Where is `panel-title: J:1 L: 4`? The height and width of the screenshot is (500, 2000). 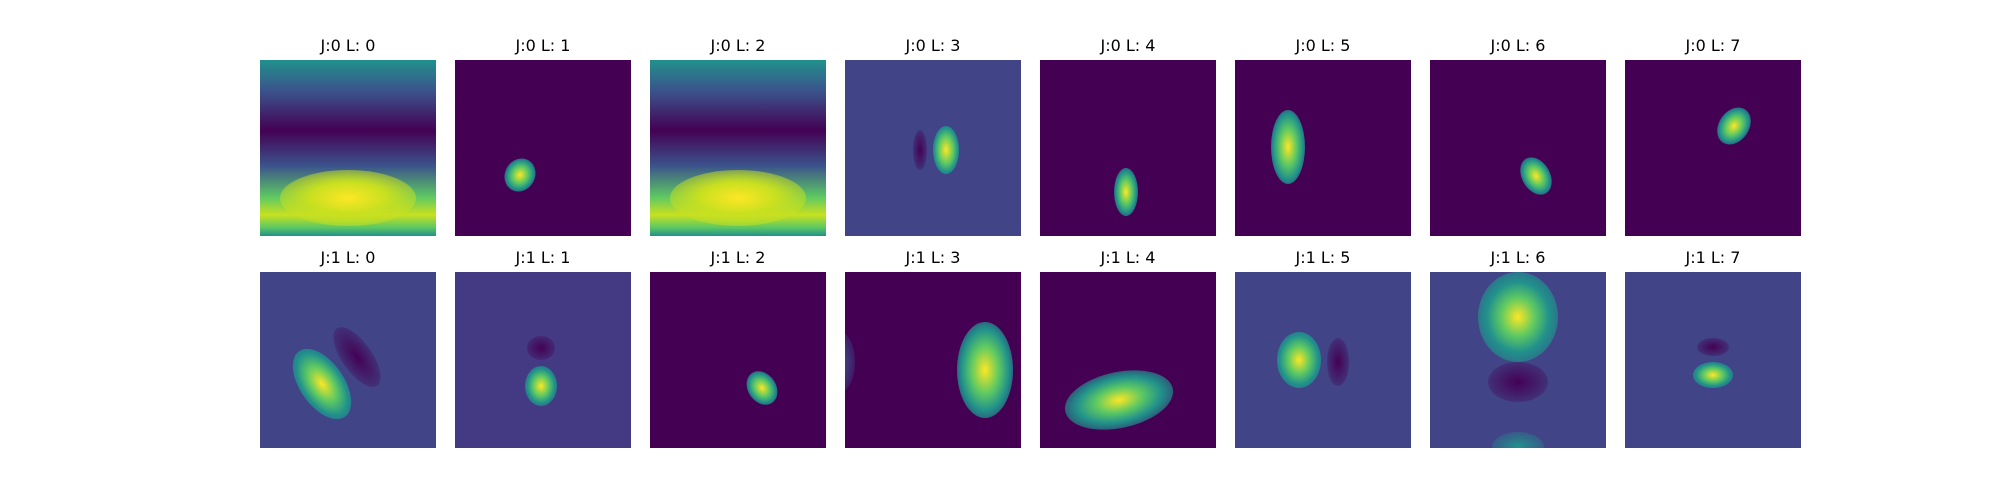
panel-title: J:1 L: 4 is located at coordinates (1128, 257).